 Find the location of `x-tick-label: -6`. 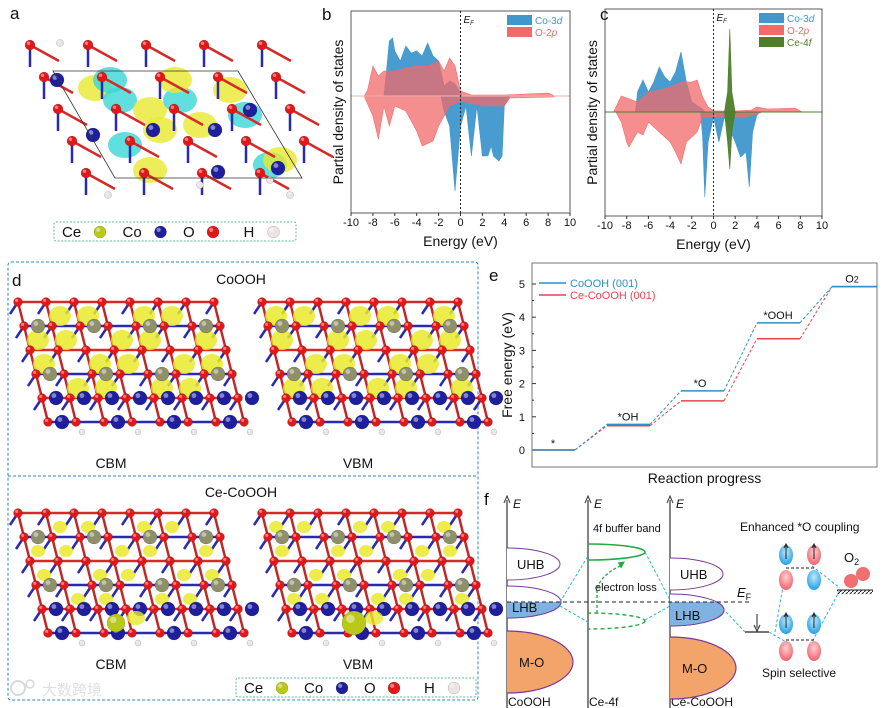

x-tick-label: -6 is located at coordinates (395, 223).